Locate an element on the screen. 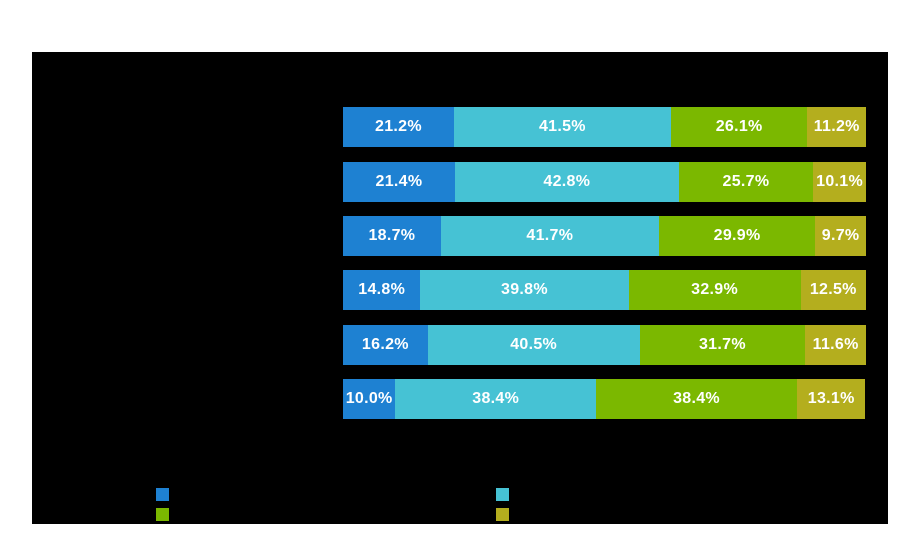  bar-segment-series-olive: 11.2% is located at coordinates (836, 127).